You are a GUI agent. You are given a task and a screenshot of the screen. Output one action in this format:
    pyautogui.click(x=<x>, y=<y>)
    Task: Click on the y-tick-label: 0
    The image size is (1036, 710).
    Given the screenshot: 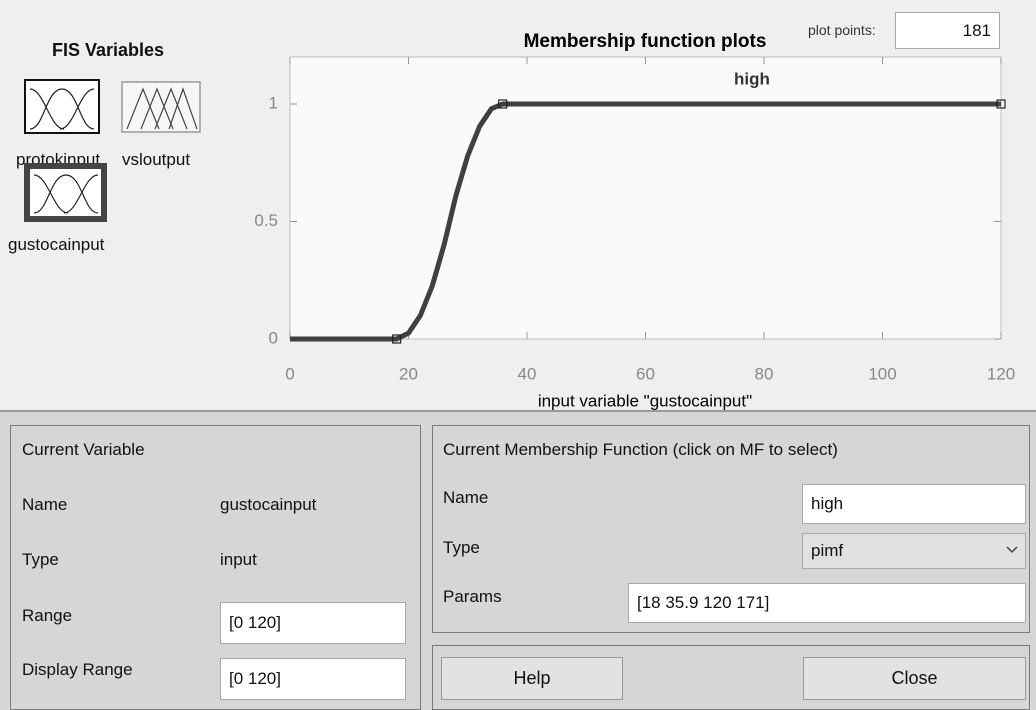 What is the action you would take?
    pyautogui.click(x=273, y=337)
    